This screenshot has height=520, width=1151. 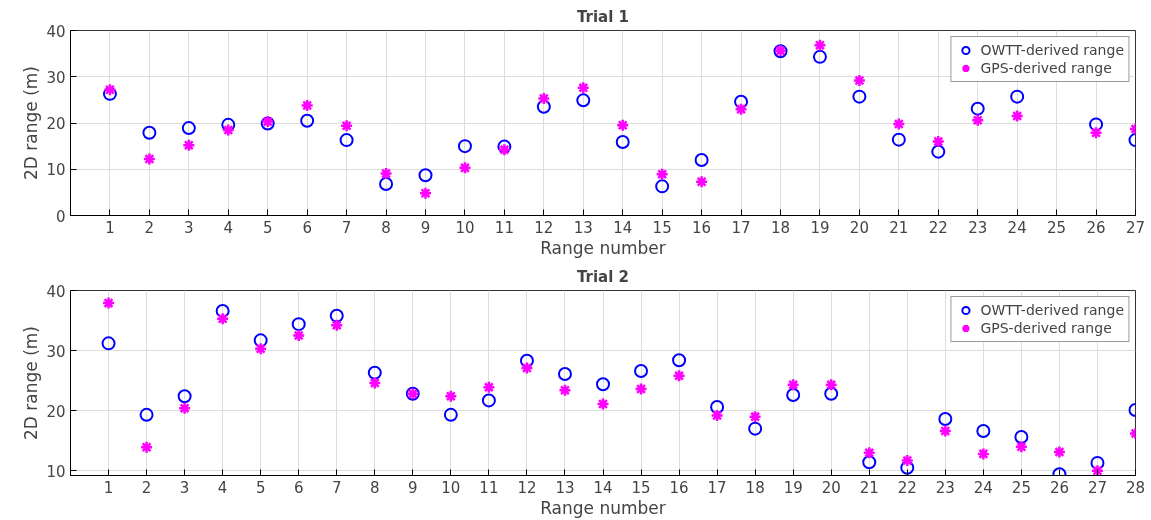 What do you see at coordinates (741, 227) in the screenshot?
I see `x-tick-label: 17` at bounding box center [741, 227].